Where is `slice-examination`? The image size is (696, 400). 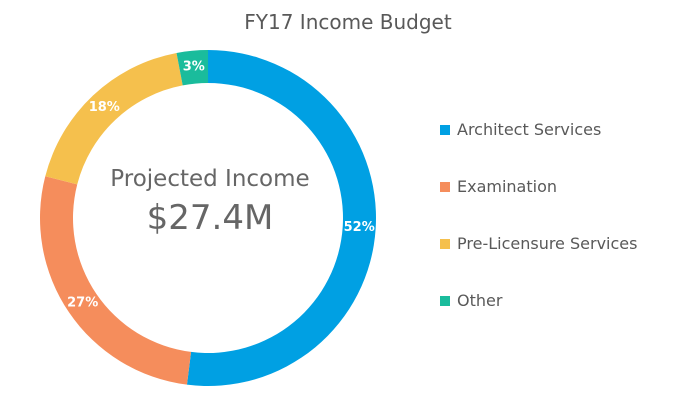
slice-examination is located at coordinates (116, 280).